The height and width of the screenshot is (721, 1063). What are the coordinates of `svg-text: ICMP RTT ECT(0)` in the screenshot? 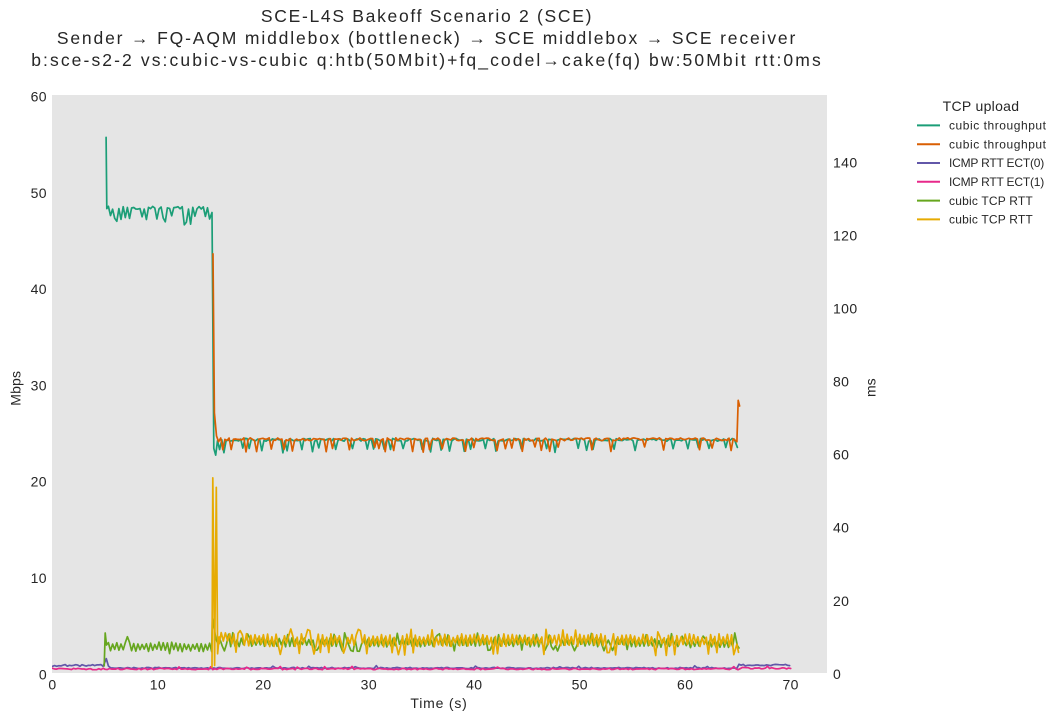 It's located at (996, 163).